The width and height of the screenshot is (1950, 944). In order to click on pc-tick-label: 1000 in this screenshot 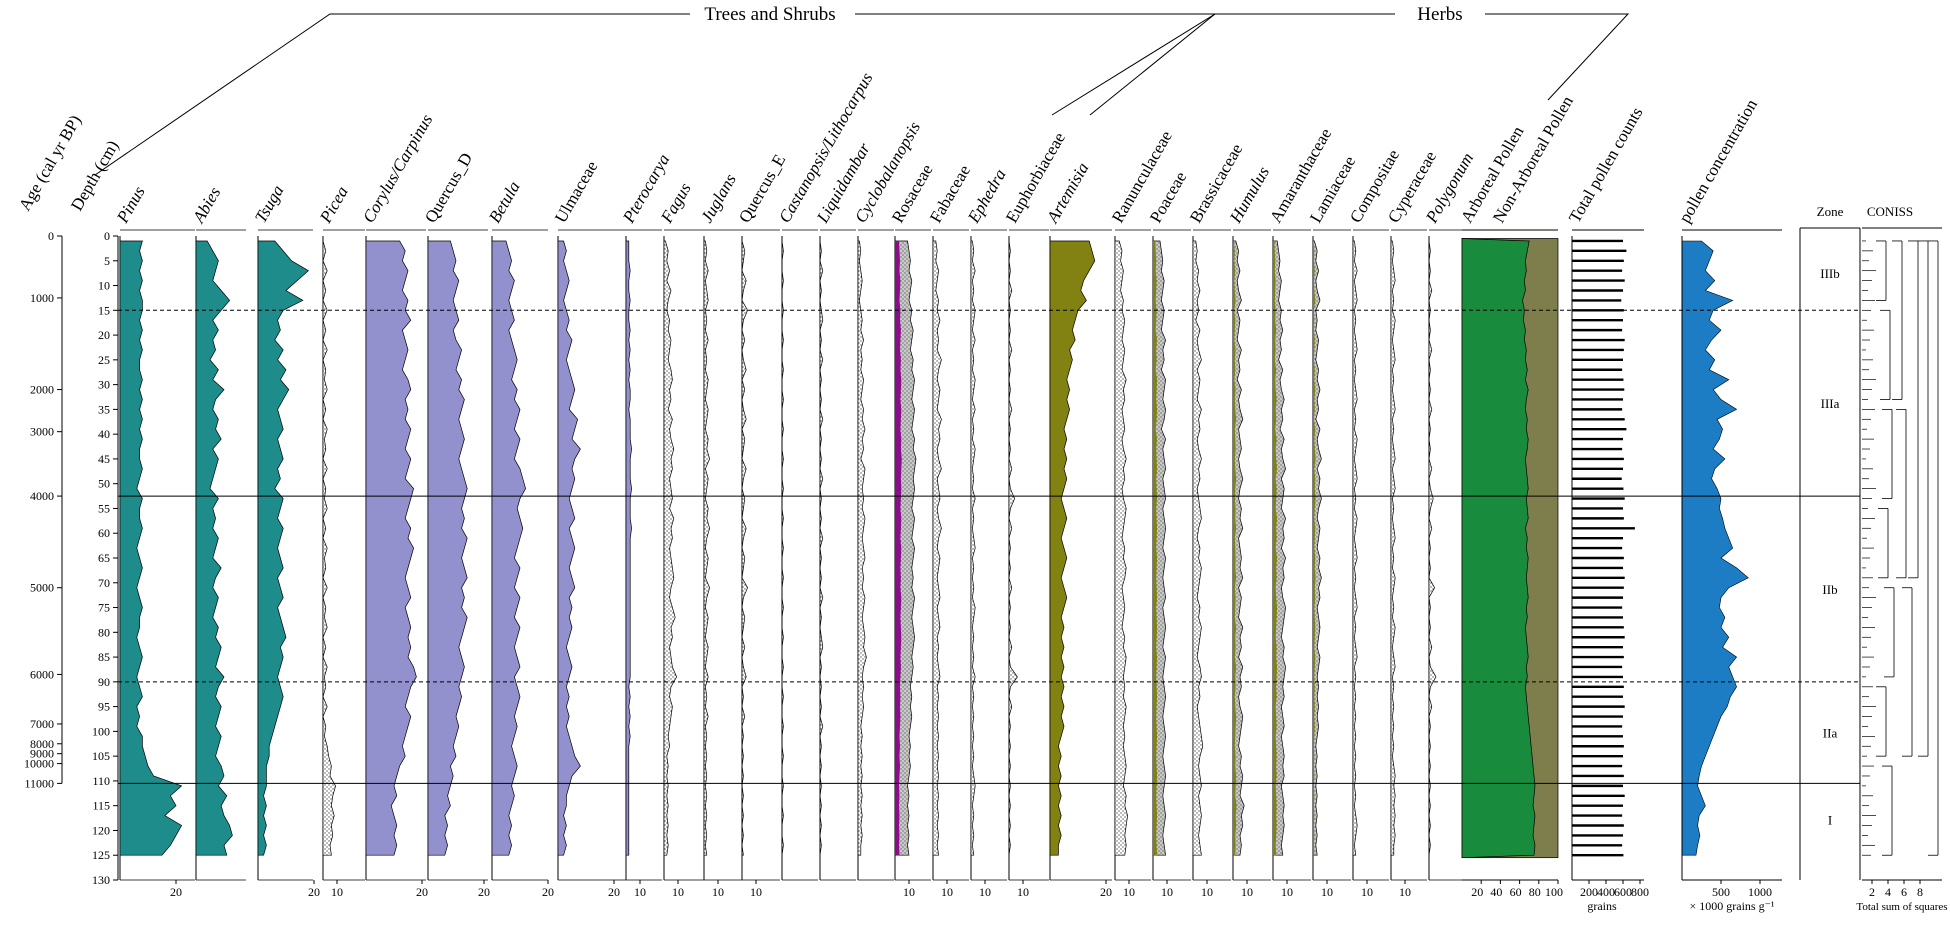, I will do `click(1760, 892)`.